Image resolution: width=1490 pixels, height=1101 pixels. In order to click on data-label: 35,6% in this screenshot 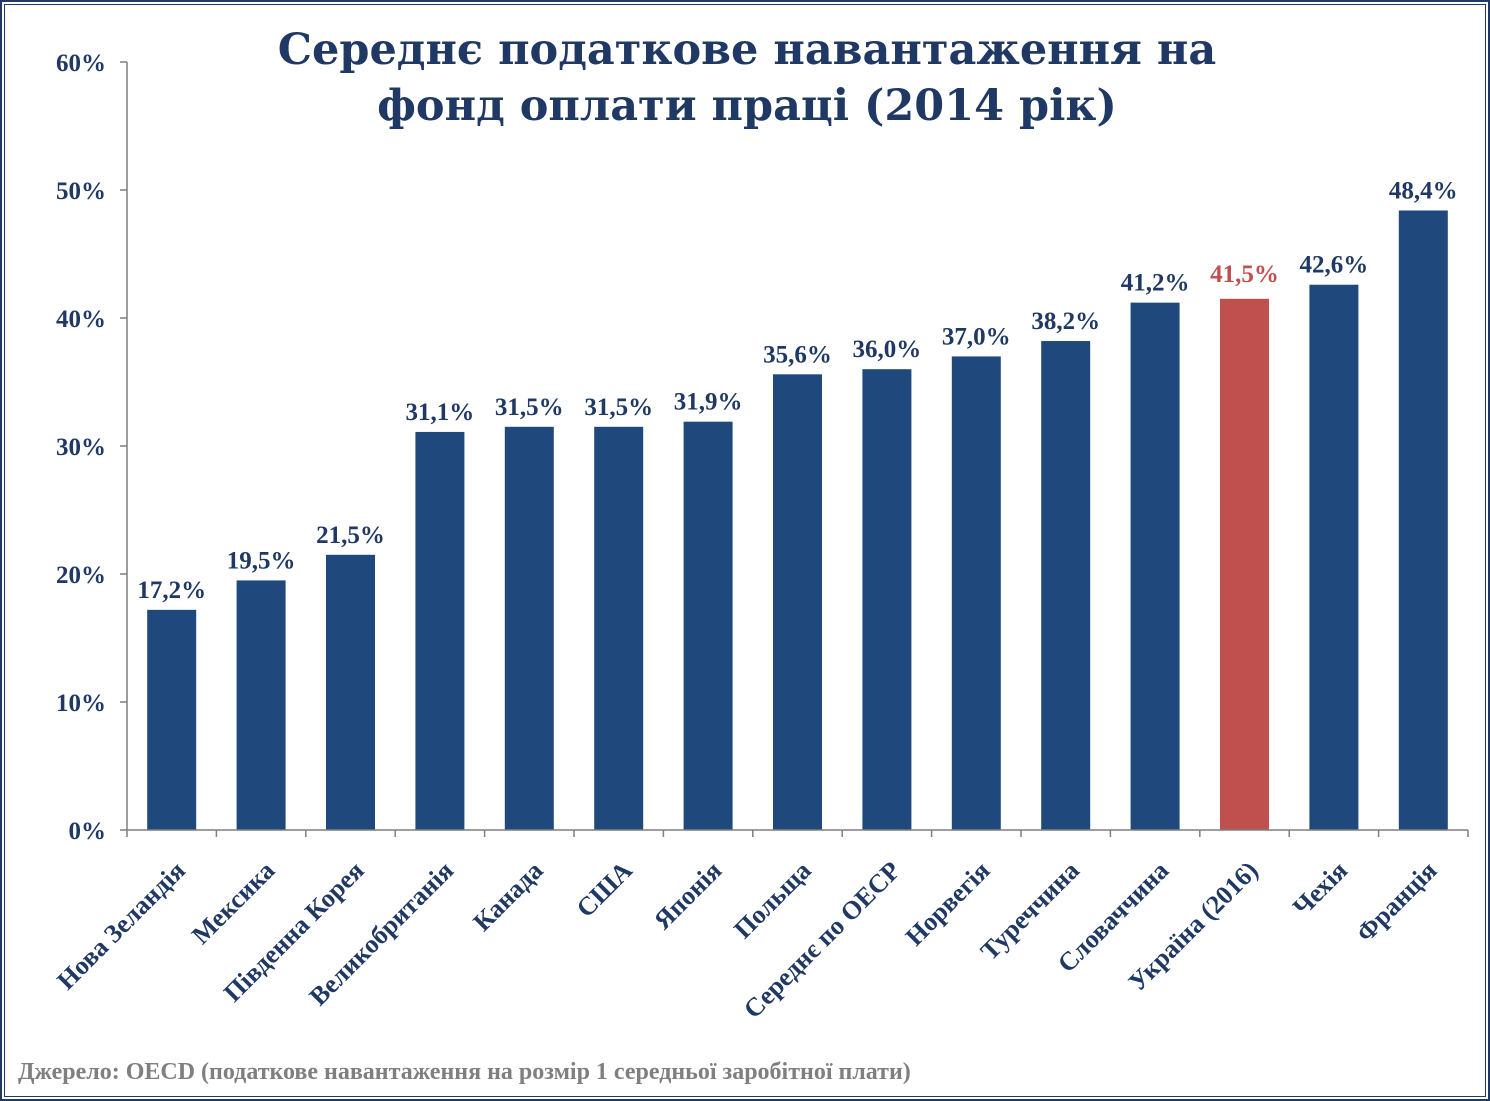, I will do `click(797, 354)`.